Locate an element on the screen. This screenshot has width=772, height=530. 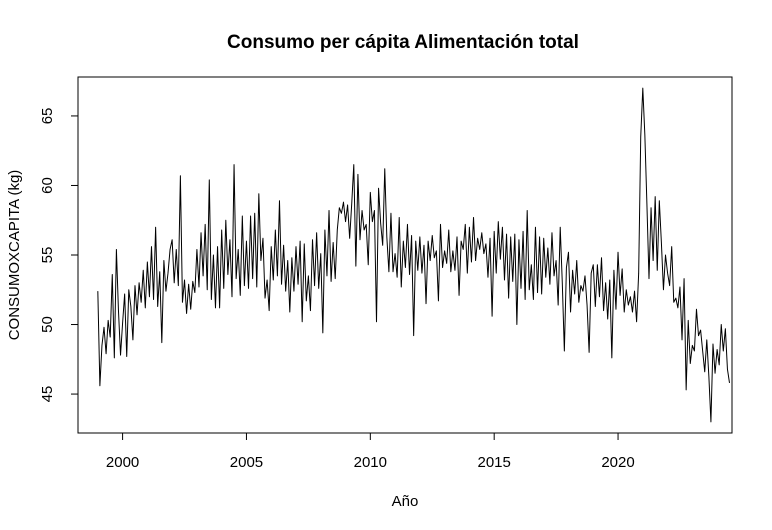
chart-title: Consumo per cápita Alimentación total is located at coordinates (403, 42).